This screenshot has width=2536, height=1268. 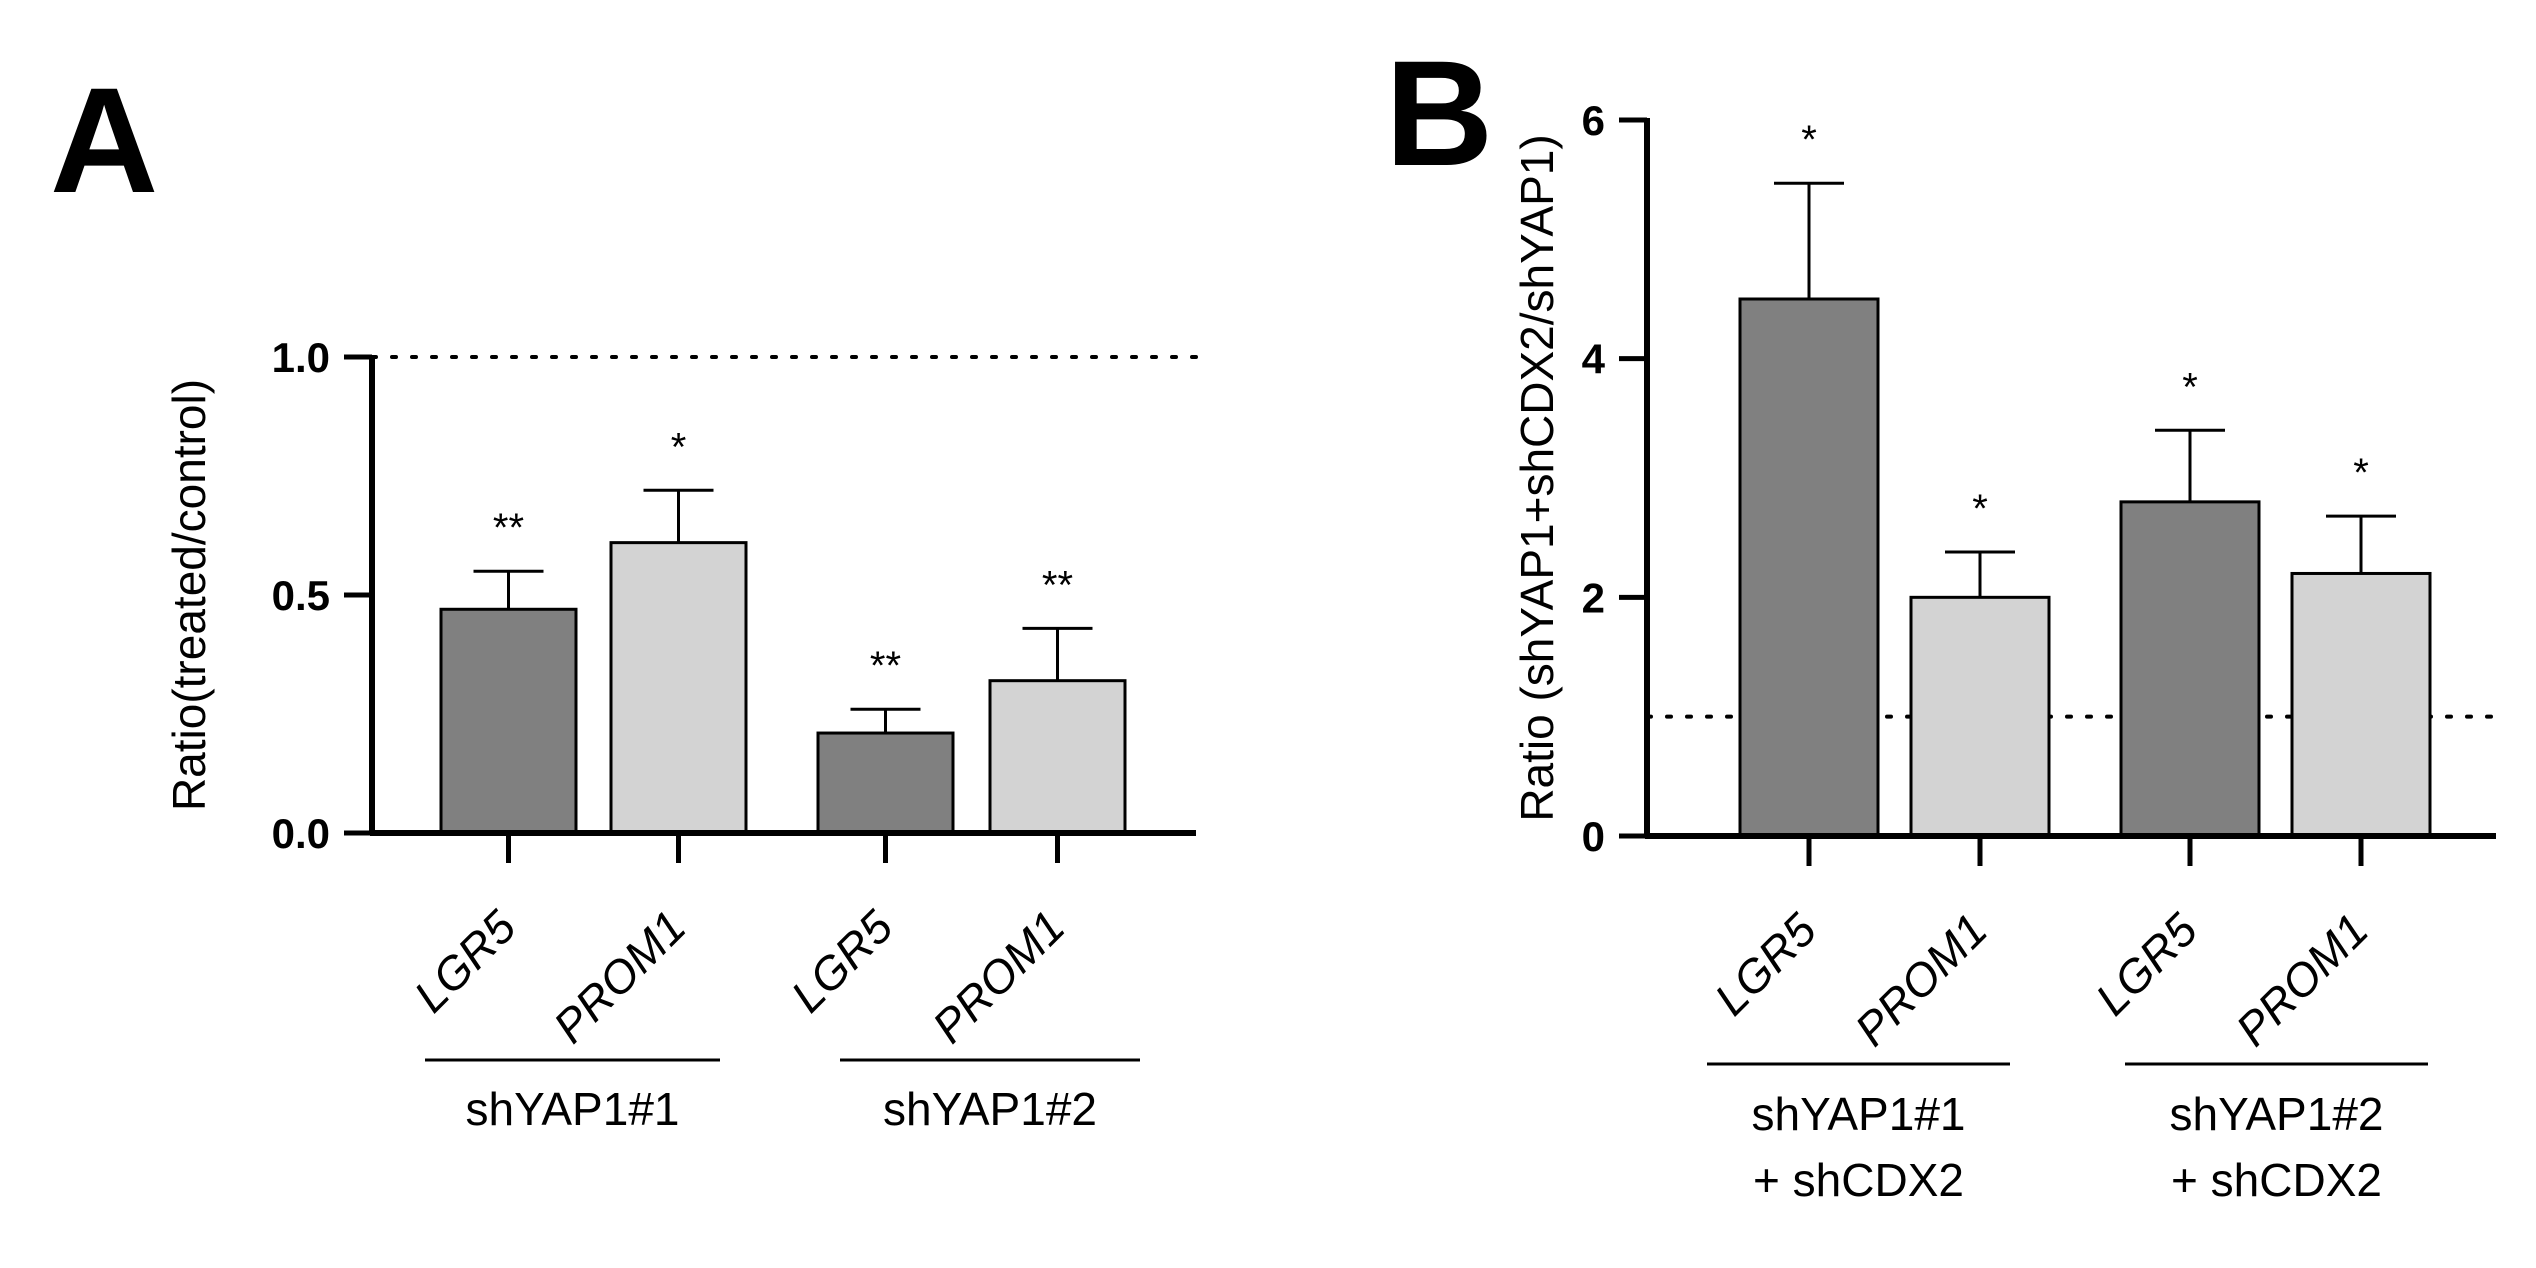 What do you see at coordinates (1765, 964) in the screenshot?
I see `panel-b-category-label-0: LGR5` at bounding box center [1765, 964].